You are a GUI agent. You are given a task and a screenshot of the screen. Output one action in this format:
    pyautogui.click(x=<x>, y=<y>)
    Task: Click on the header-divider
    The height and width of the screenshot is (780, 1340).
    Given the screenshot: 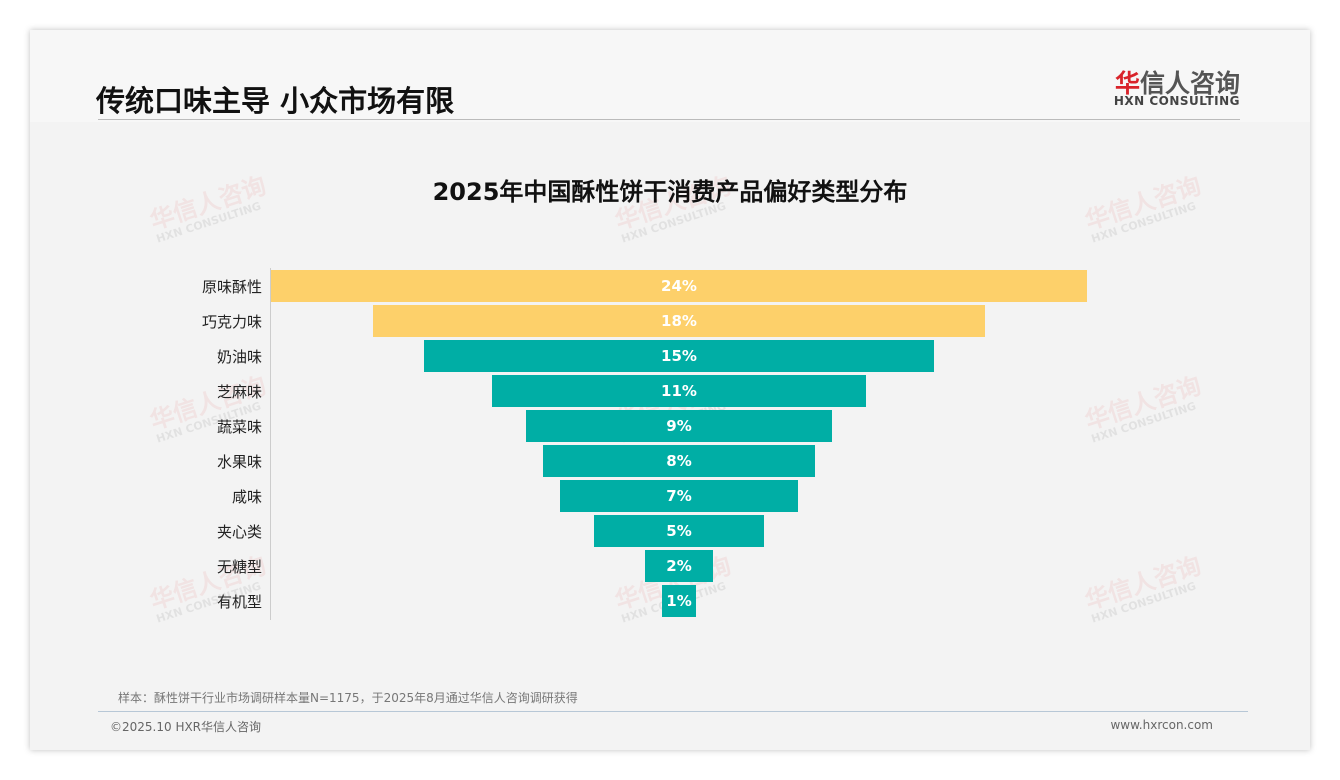 What is the action you would take?
    pyautogui.click(x=669, y=119)
    